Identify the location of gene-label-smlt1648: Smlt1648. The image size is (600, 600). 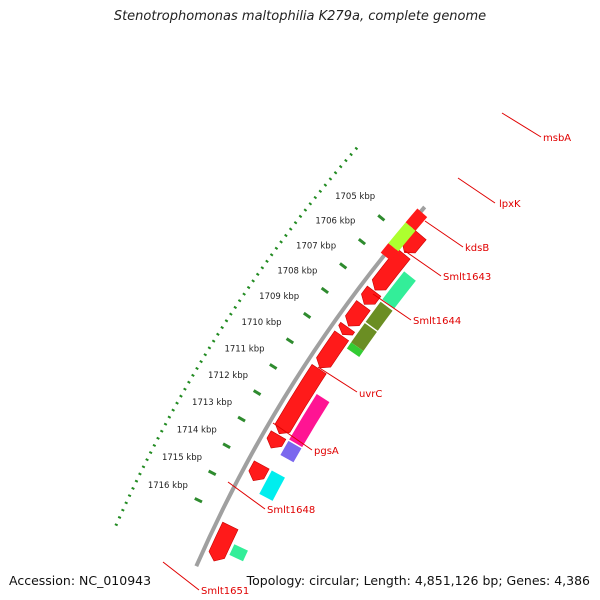
(291, 510).